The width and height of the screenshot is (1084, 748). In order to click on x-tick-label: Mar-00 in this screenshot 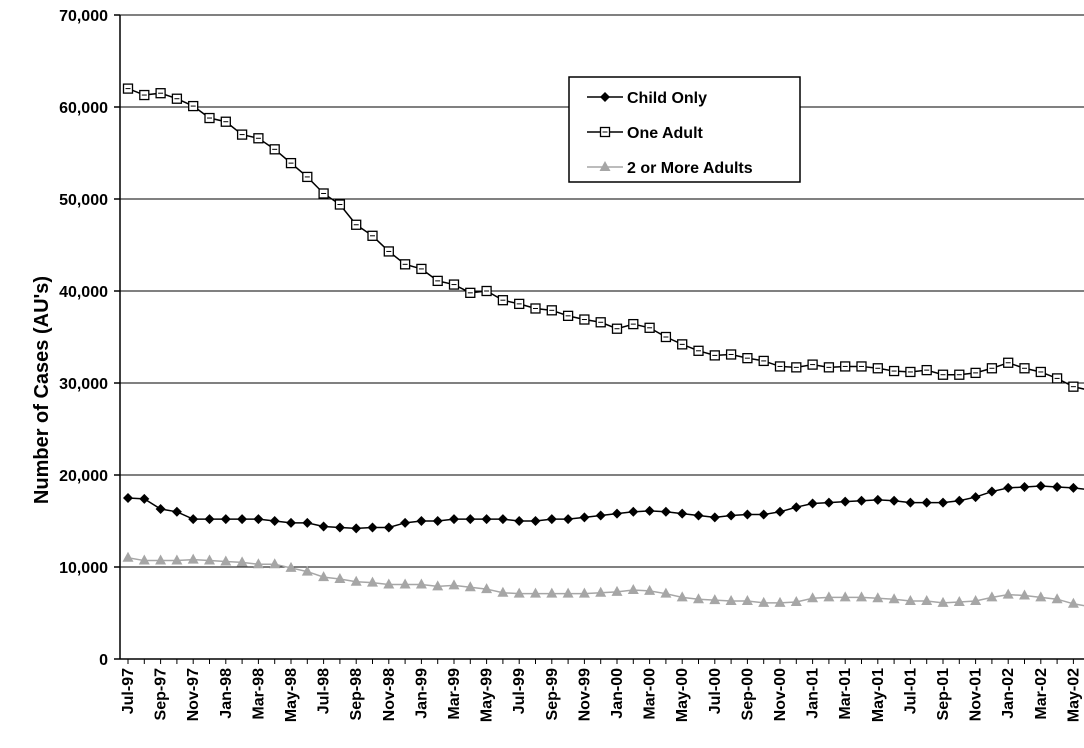, I will do `click(650, 694)`.